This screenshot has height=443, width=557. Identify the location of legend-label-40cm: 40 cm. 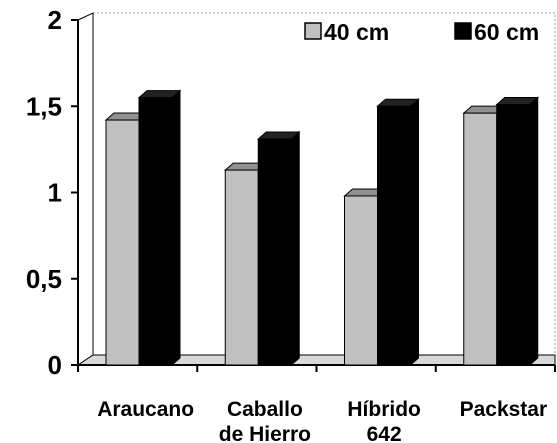
(356, 32).